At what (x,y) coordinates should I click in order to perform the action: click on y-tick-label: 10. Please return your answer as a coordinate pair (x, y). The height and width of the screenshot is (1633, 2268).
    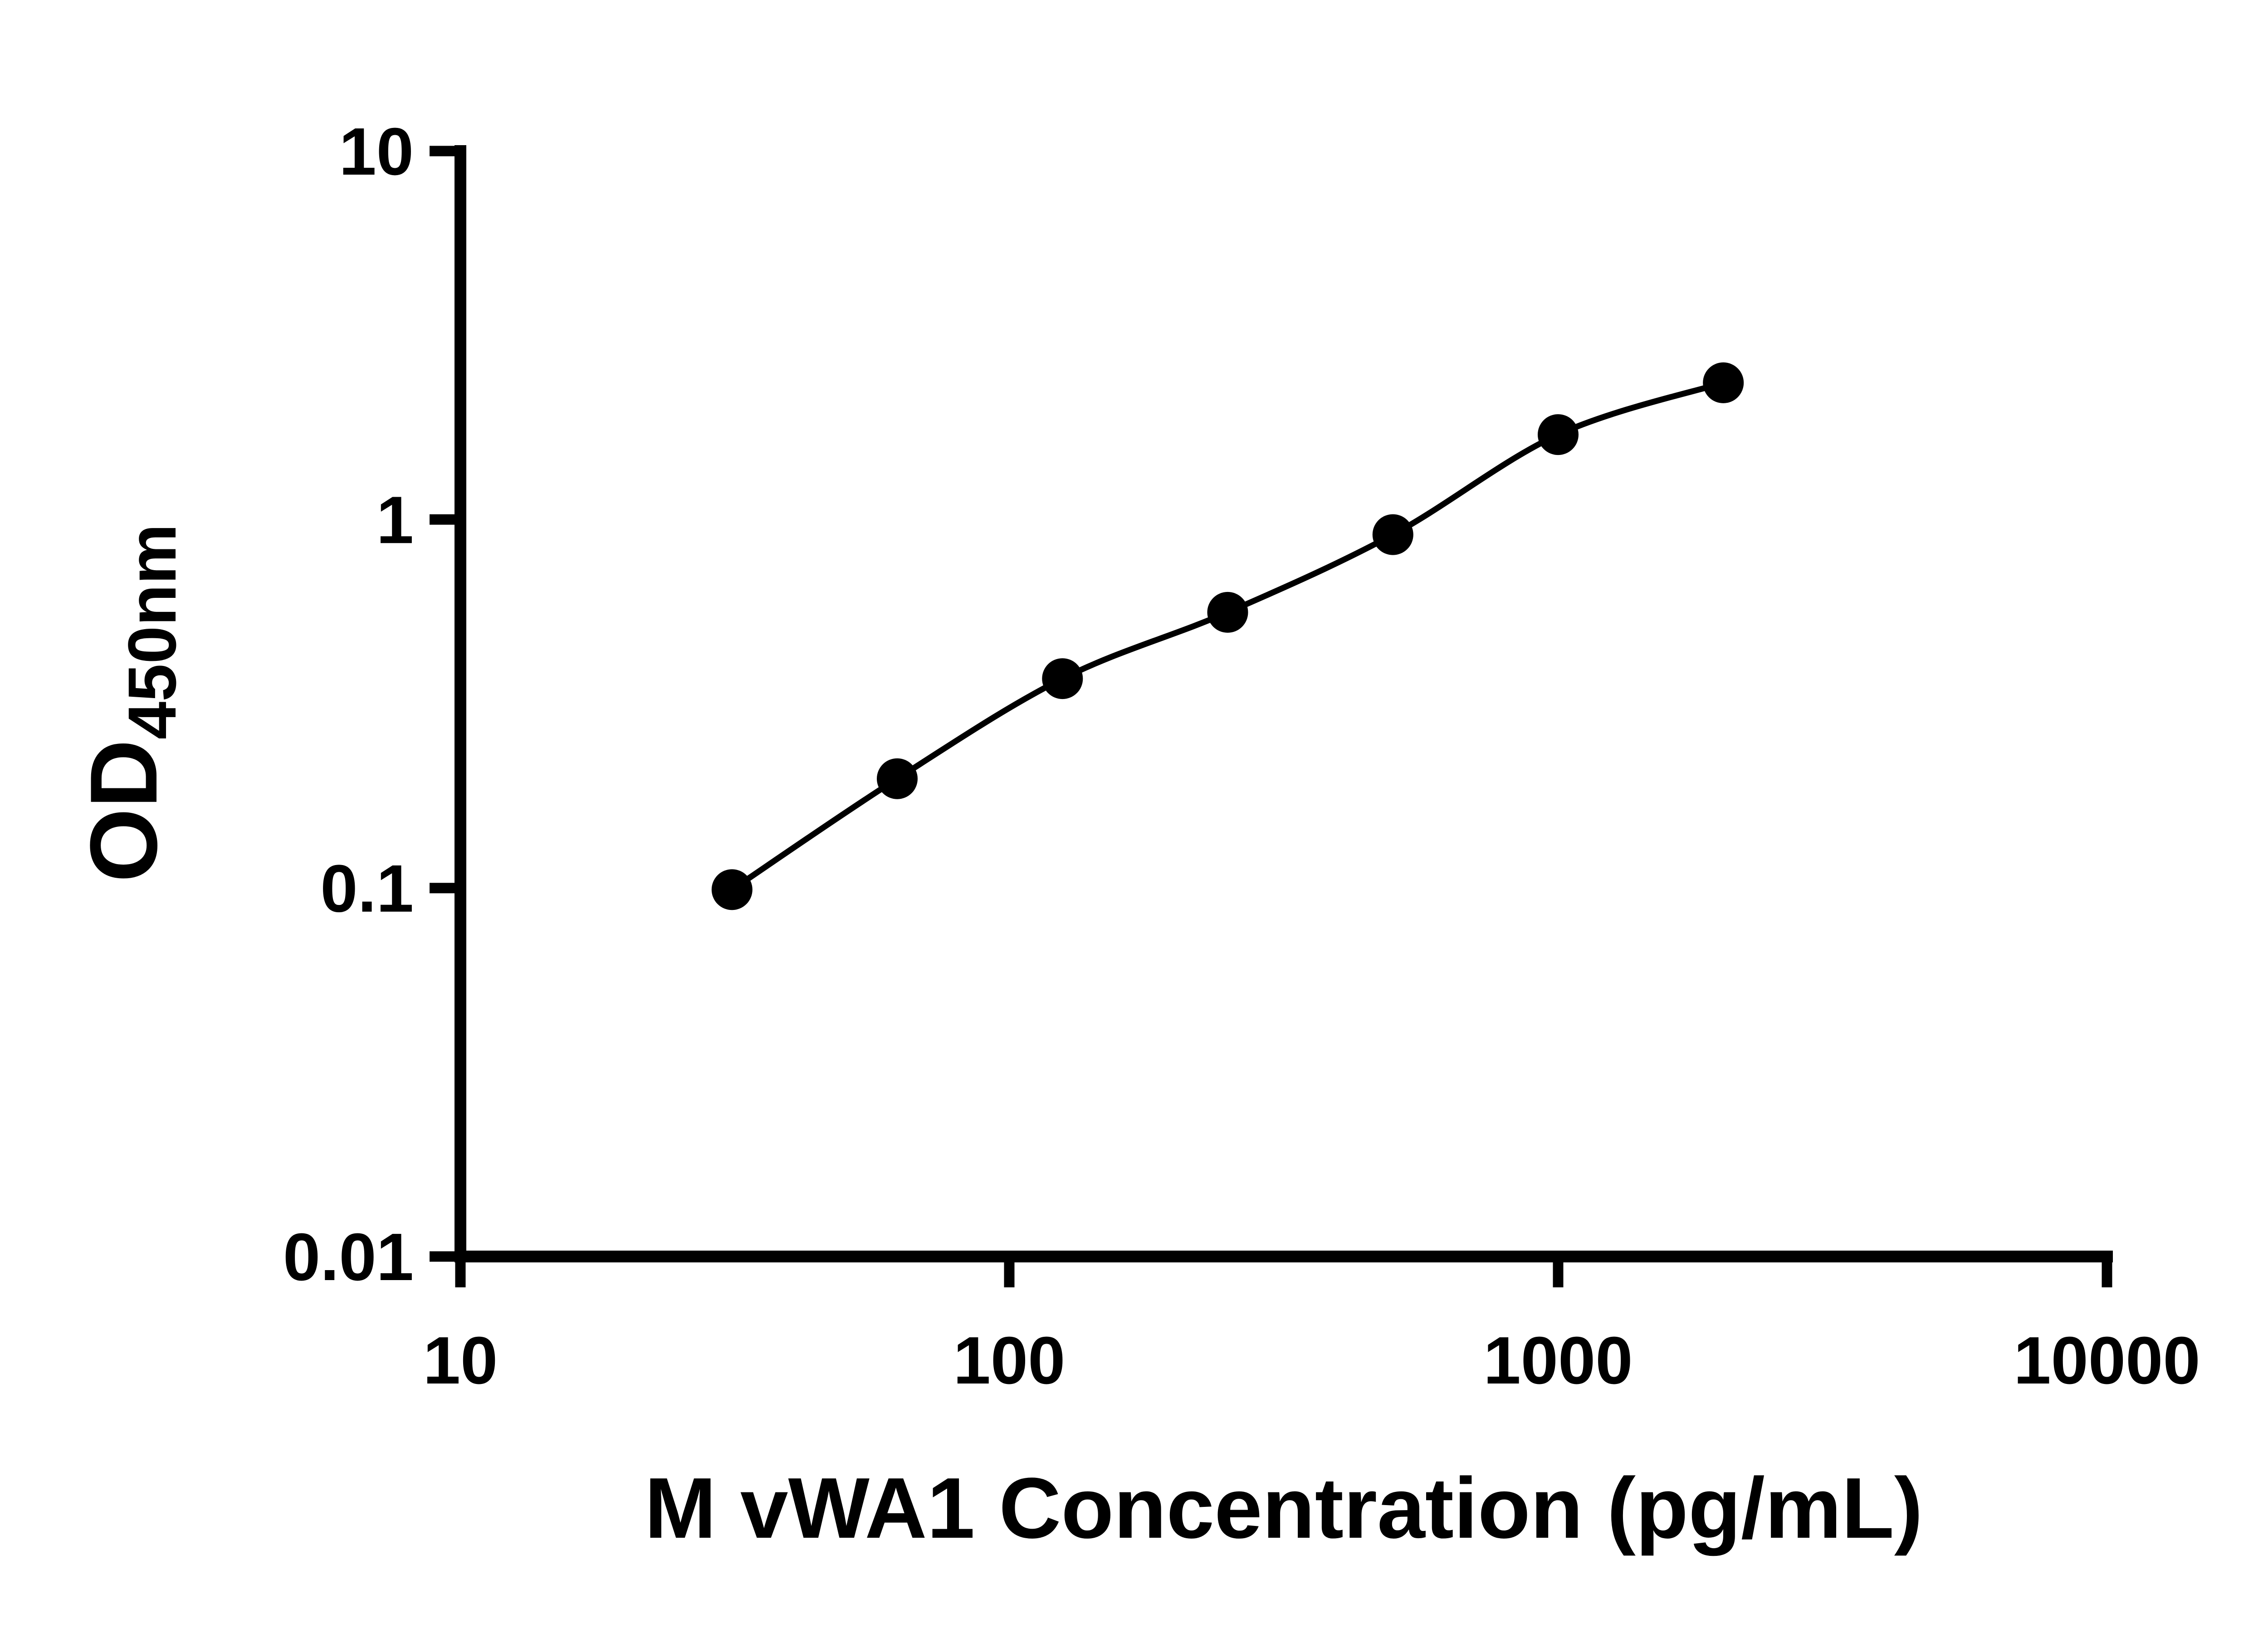
    Looking at the image, I should click on (377, 151).